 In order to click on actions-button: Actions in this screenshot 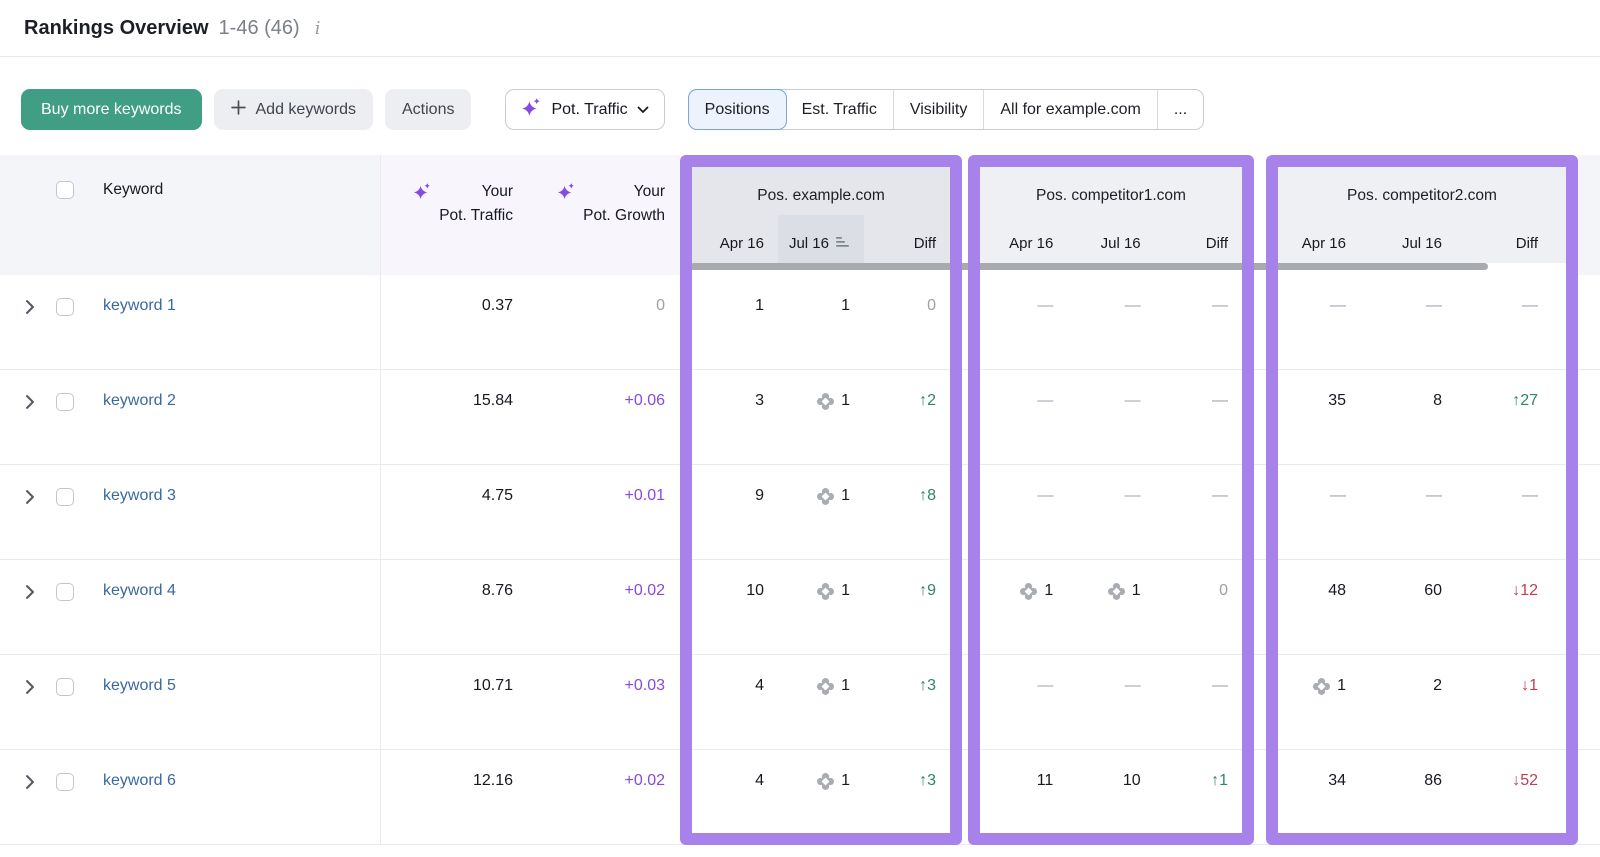, I will do `click(428, 109)`.